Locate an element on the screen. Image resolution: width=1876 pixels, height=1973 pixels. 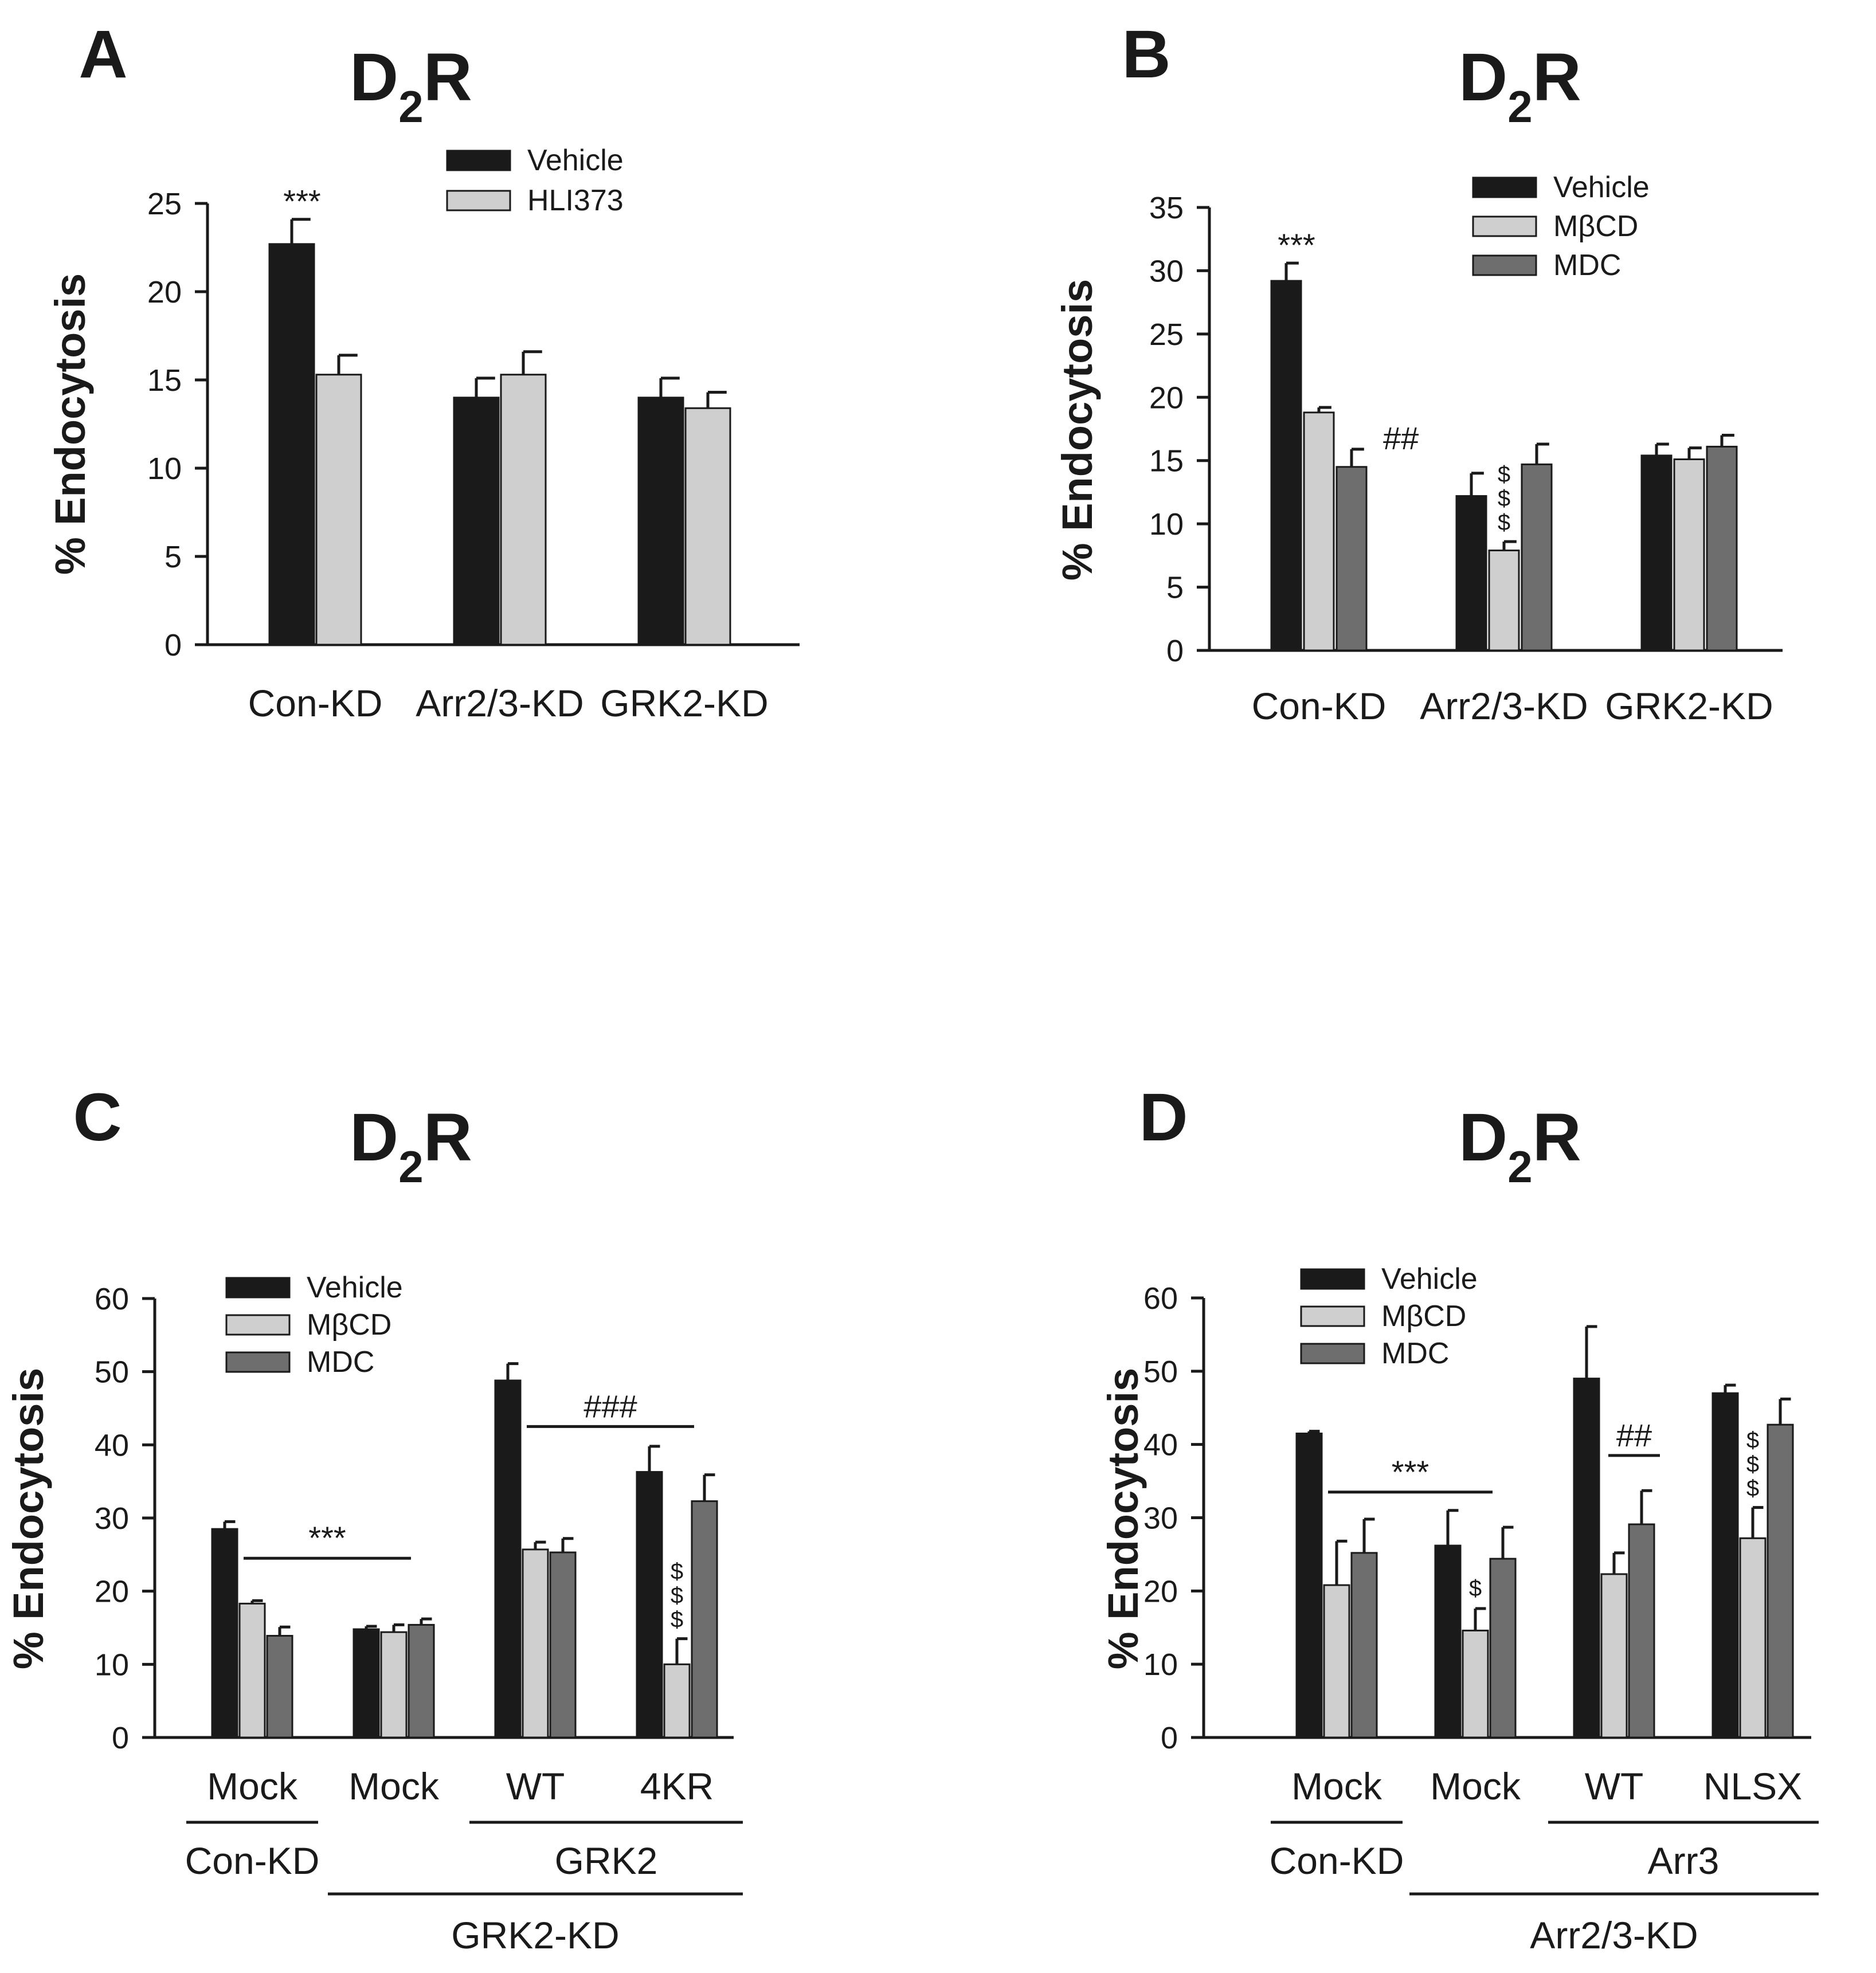
category-label: 4KR is located at coordinates (677, 1786).